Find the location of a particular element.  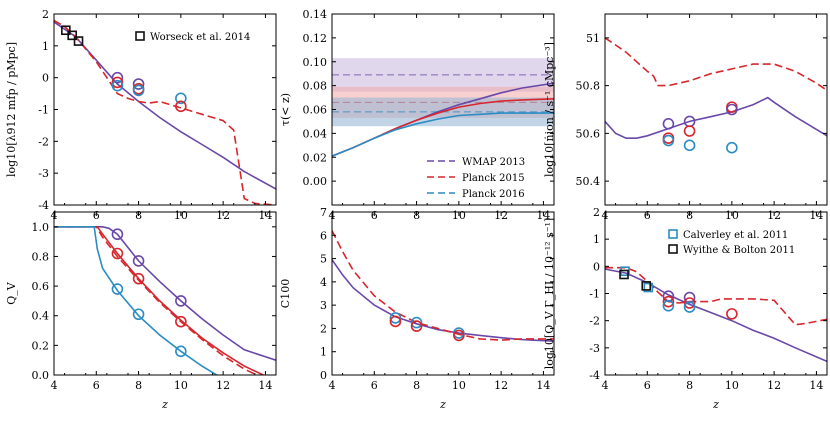

y-tick-label: -3 is located at coordinates (43, 173).